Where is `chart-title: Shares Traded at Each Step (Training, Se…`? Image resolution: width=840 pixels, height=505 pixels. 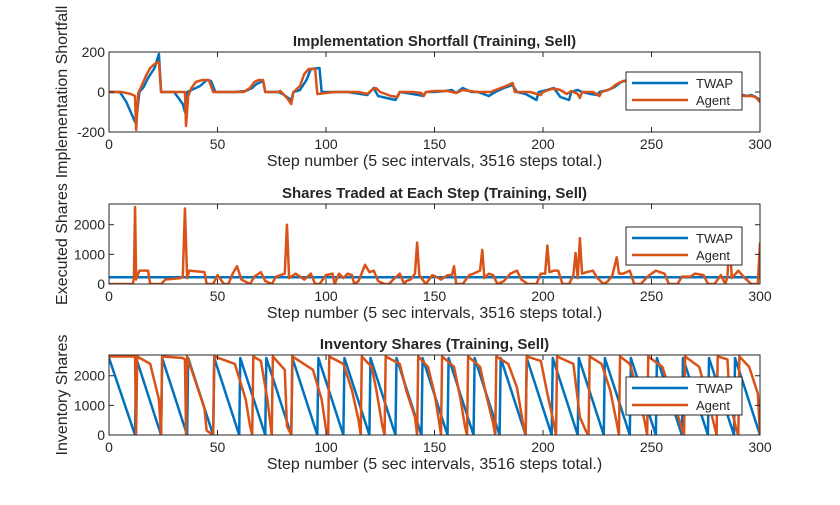 chart-title: Shares Traded at Each Step (Training, Se… is located at coordinates (434, 193).